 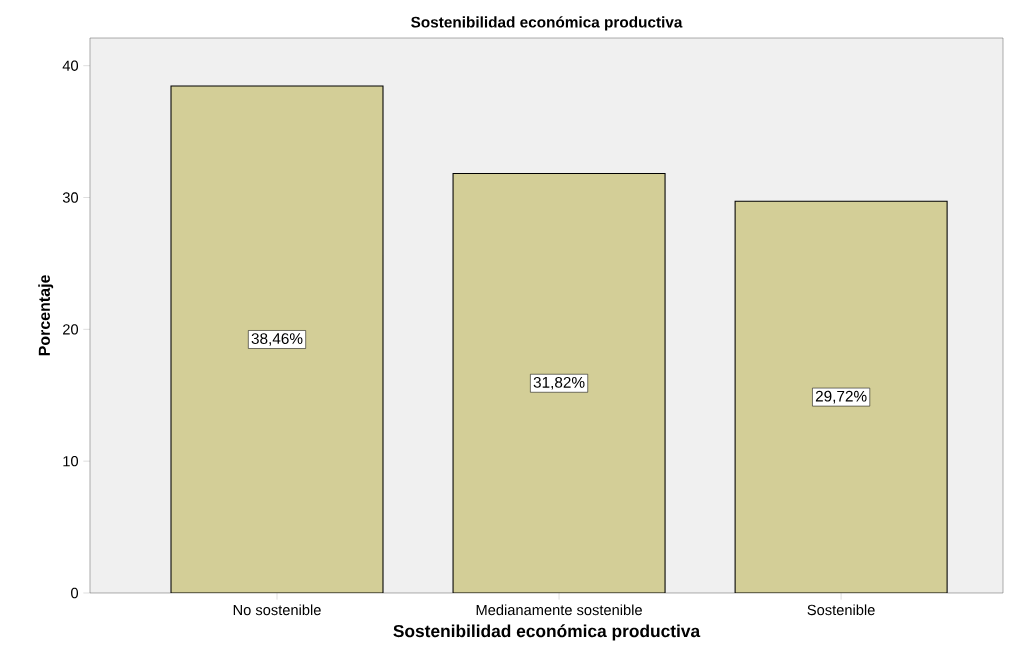 I want to click on chart-title: Sostenibilidad económica productiva, so click(x=547, y=23).